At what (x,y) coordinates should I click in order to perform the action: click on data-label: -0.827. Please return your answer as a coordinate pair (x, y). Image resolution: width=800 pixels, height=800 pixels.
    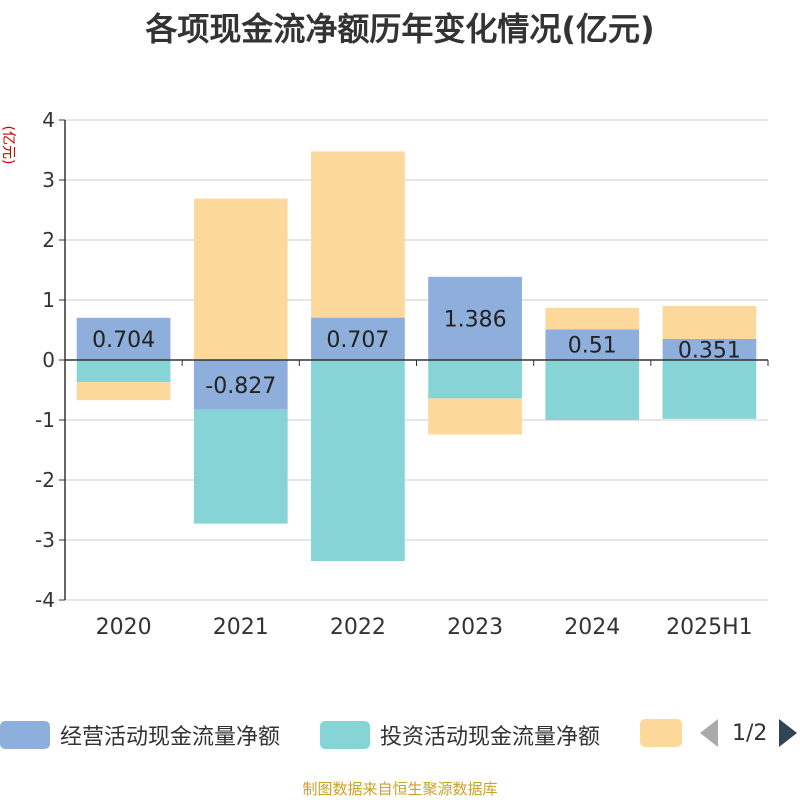
    Looking at the image, I should click on (240, 386).